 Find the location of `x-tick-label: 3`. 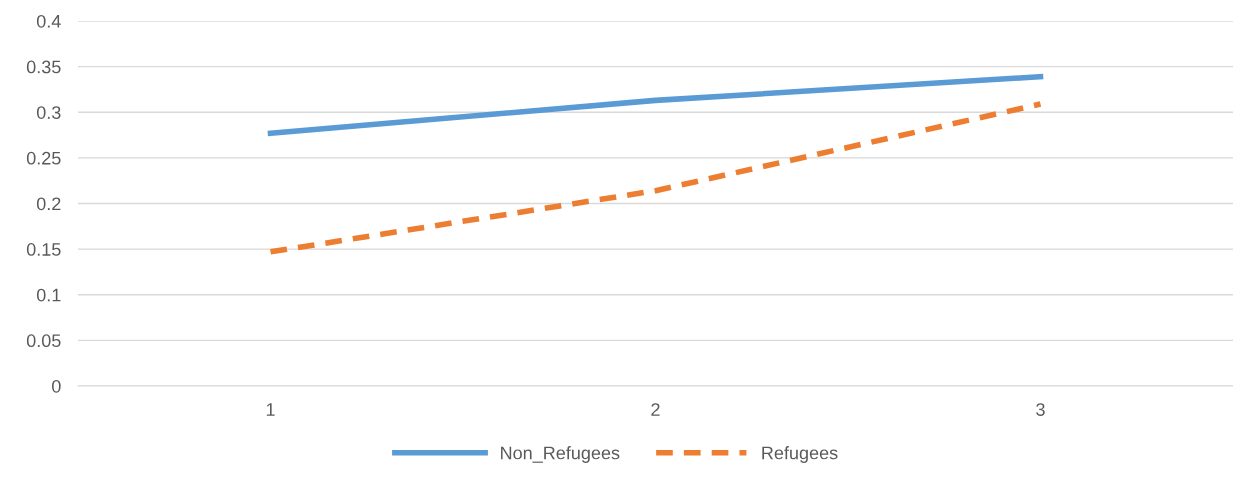

x-tick-label: 3 is located at coordinates (1040, 409).